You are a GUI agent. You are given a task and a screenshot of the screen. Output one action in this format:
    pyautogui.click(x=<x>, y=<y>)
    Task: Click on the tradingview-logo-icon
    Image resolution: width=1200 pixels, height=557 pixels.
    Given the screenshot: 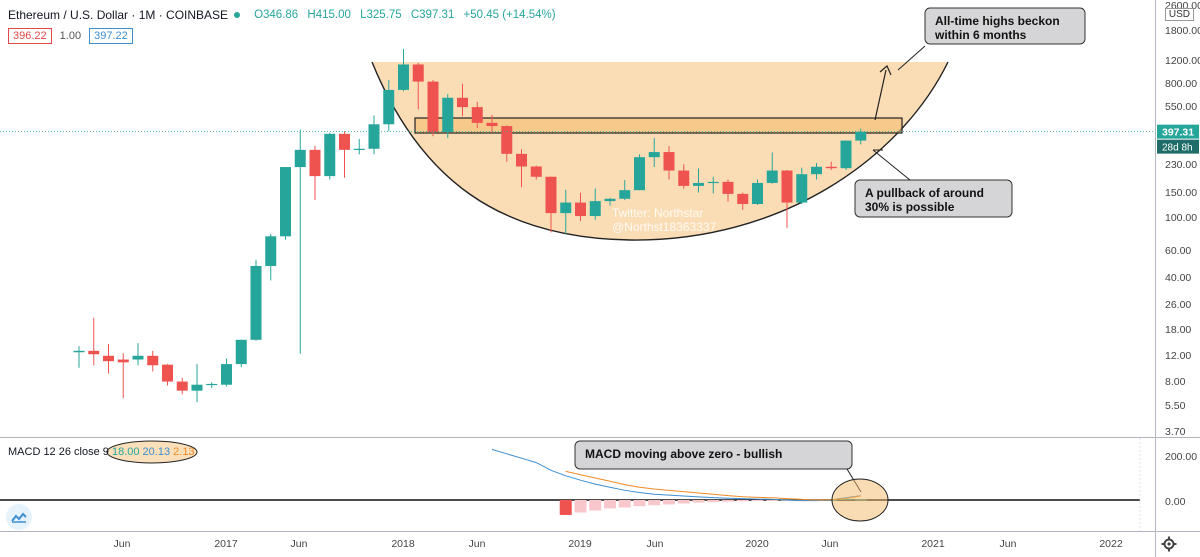 What is the action you would take?
    pyautogui.click(x=19, y=517)
    